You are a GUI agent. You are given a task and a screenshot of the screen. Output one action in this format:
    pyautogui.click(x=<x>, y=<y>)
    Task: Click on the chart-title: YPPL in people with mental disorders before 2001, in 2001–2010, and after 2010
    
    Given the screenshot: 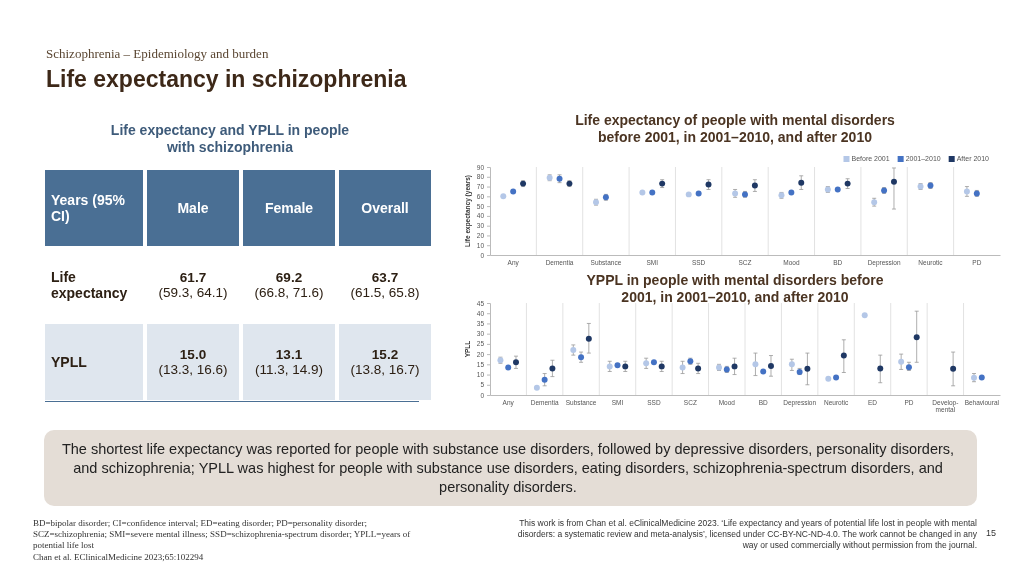 What is the action you would take?
    pyautogui.click(x=735, y=289)
    